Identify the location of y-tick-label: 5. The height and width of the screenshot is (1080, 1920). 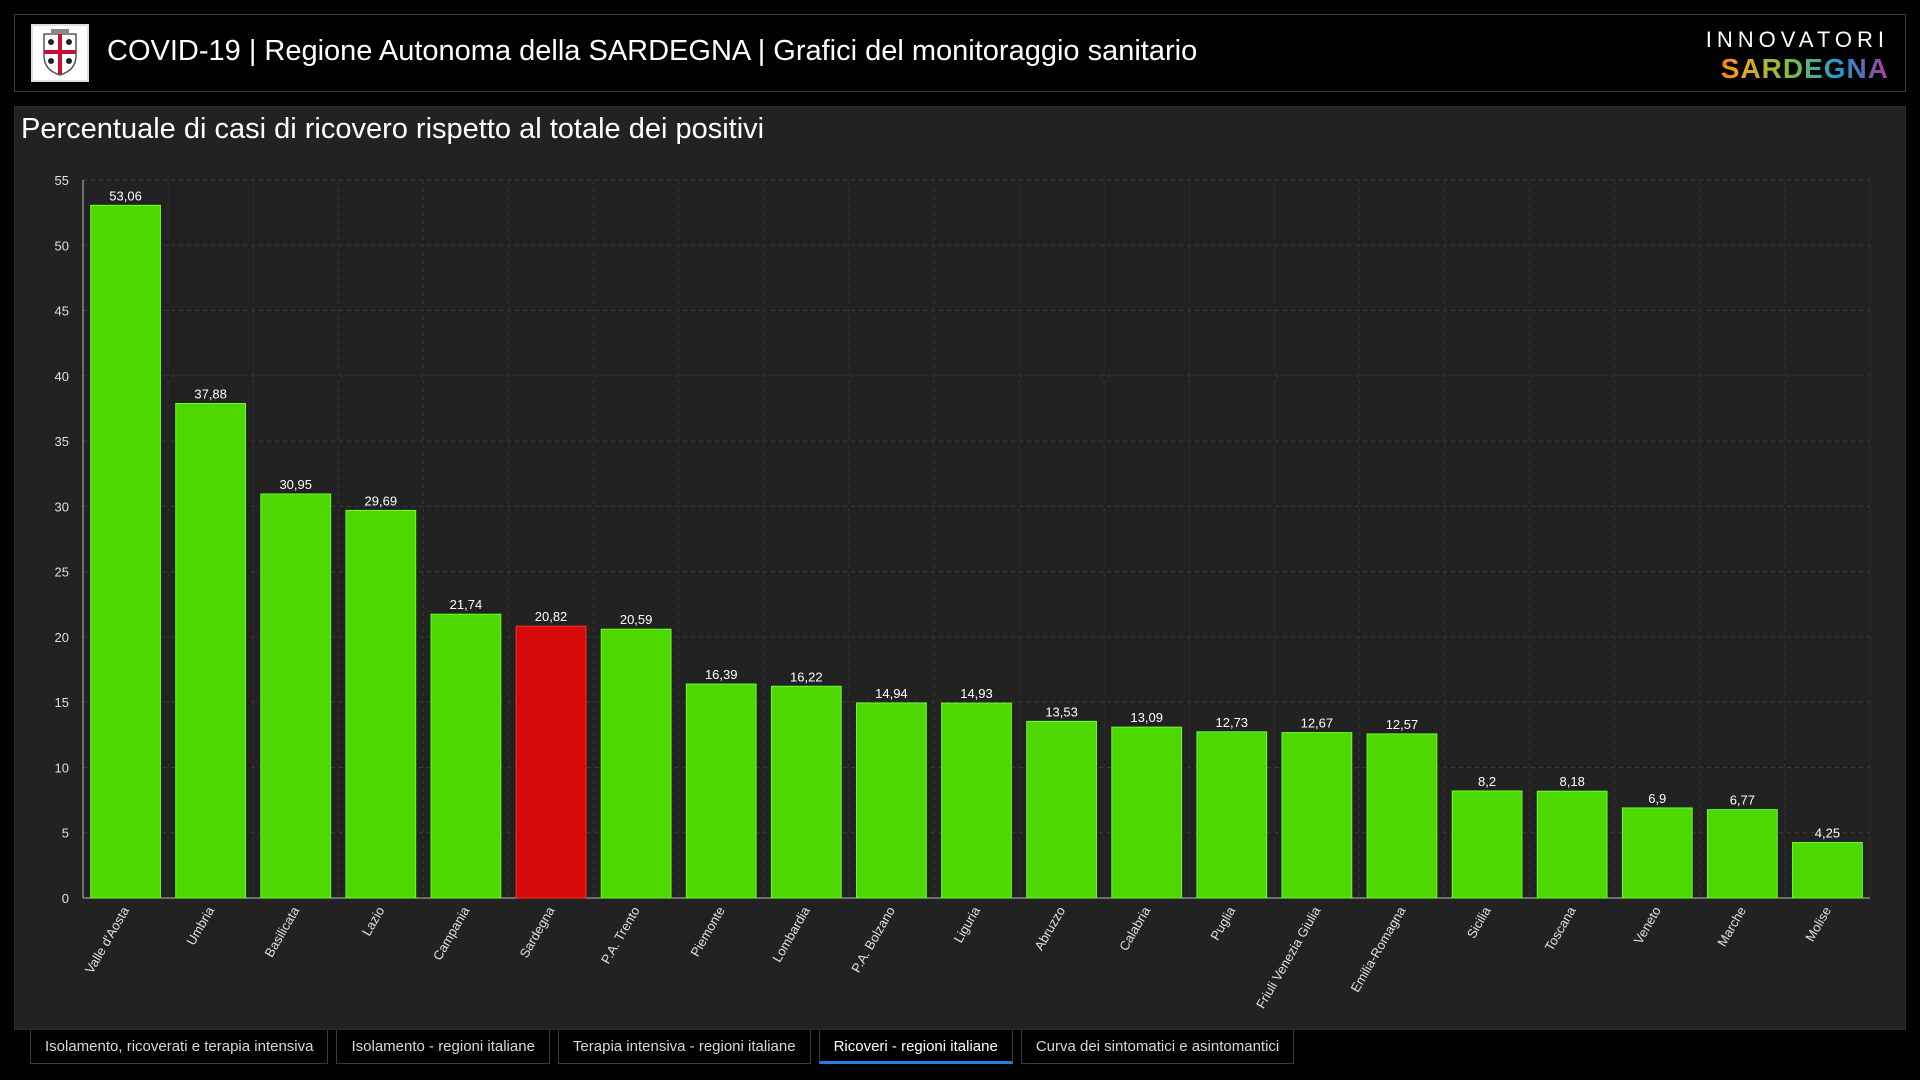
(65, 833).